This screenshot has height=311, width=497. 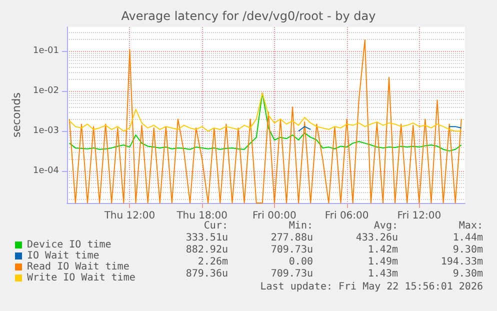 I want to click on text: Max:, so click(x=470, y=226).